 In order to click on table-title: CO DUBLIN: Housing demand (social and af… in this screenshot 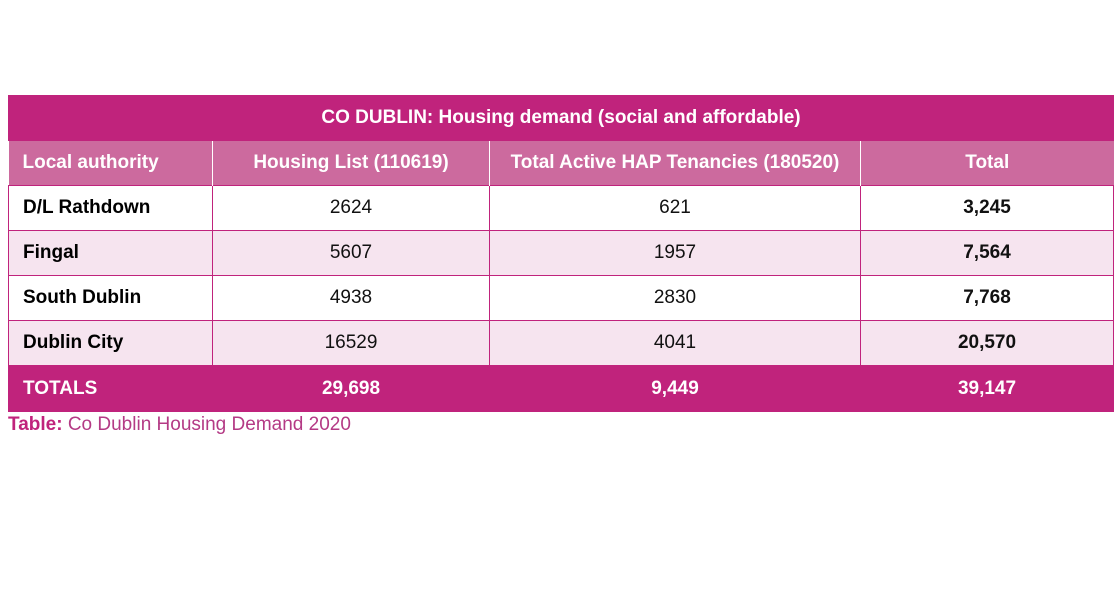, I will do `click(561, 118)`.